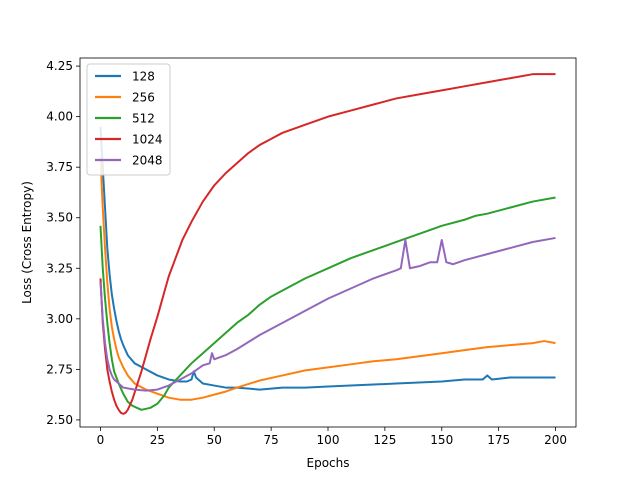  Describe the element at coordinates (59, 268) in the screenshot. I see `y-tick-label: 3.25` at that location.